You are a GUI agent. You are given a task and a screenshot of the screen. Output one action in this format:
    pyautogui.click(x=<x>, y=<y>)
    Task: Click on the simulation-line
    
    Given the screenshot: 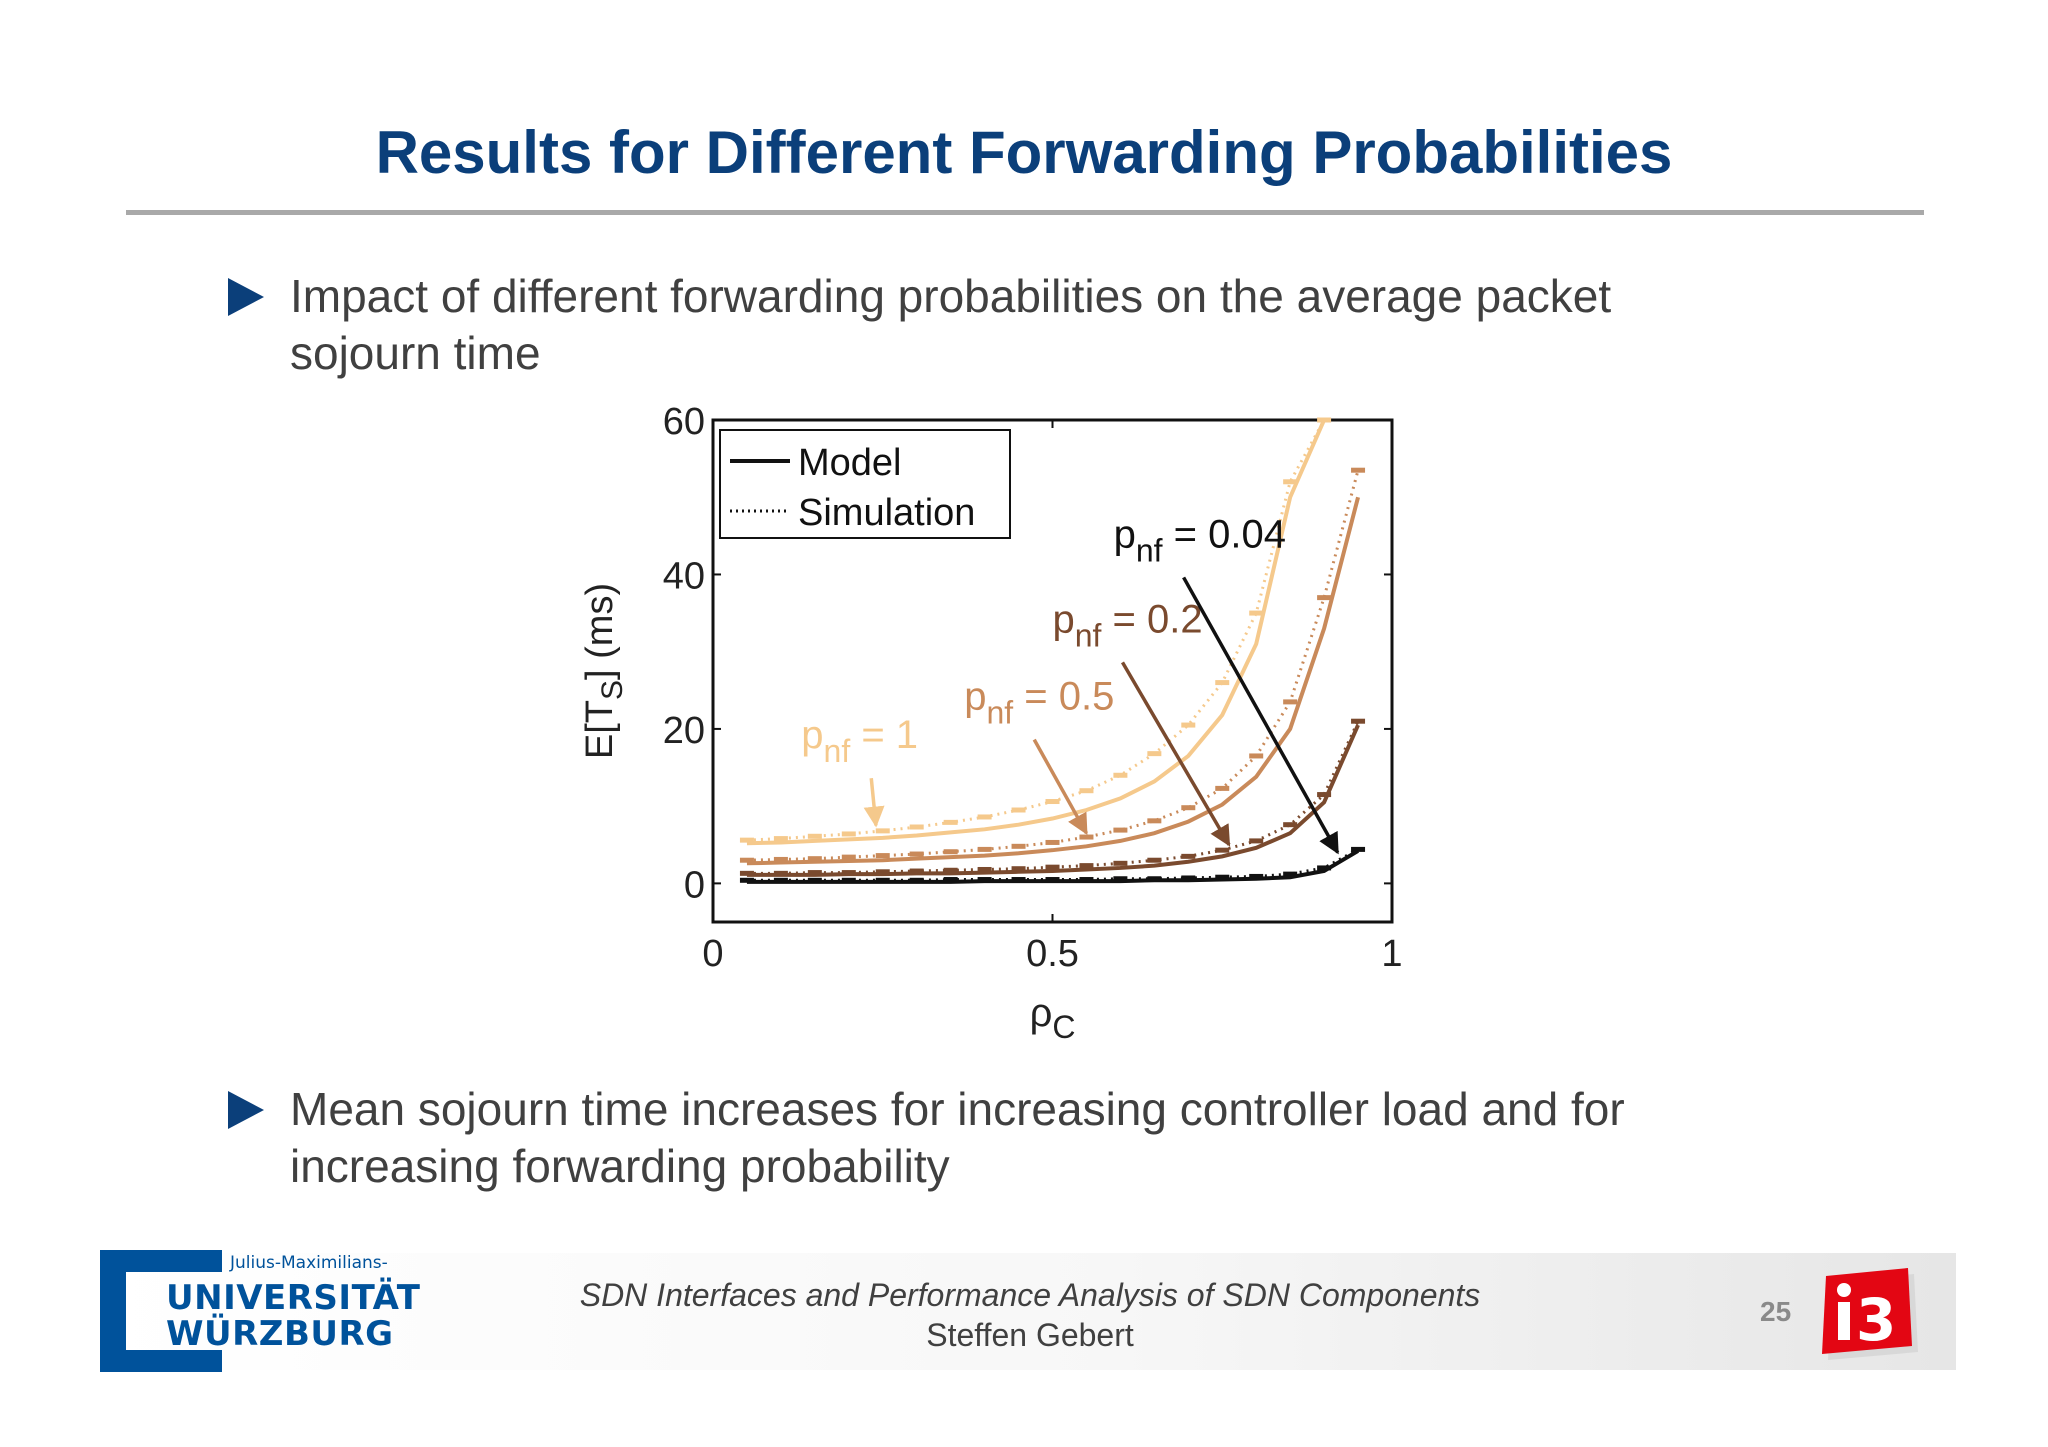 What is the action you would take?
    pyautogui.click(x=1036, y=630)
    